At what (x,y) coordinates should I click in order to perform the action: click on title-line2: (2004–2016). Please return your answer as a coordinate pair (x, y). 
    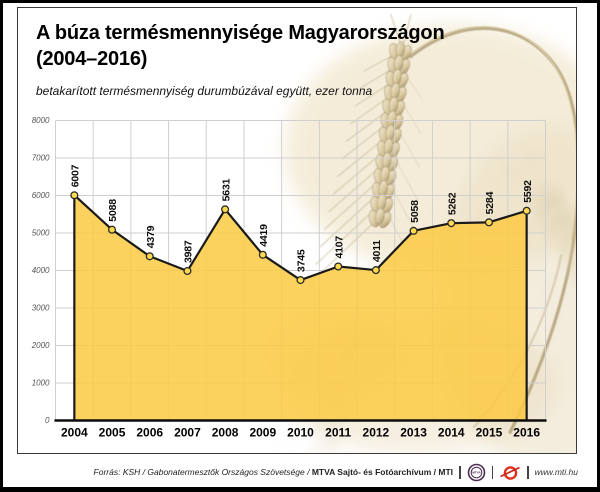
    Looking at the image, I should click on (92, 59).